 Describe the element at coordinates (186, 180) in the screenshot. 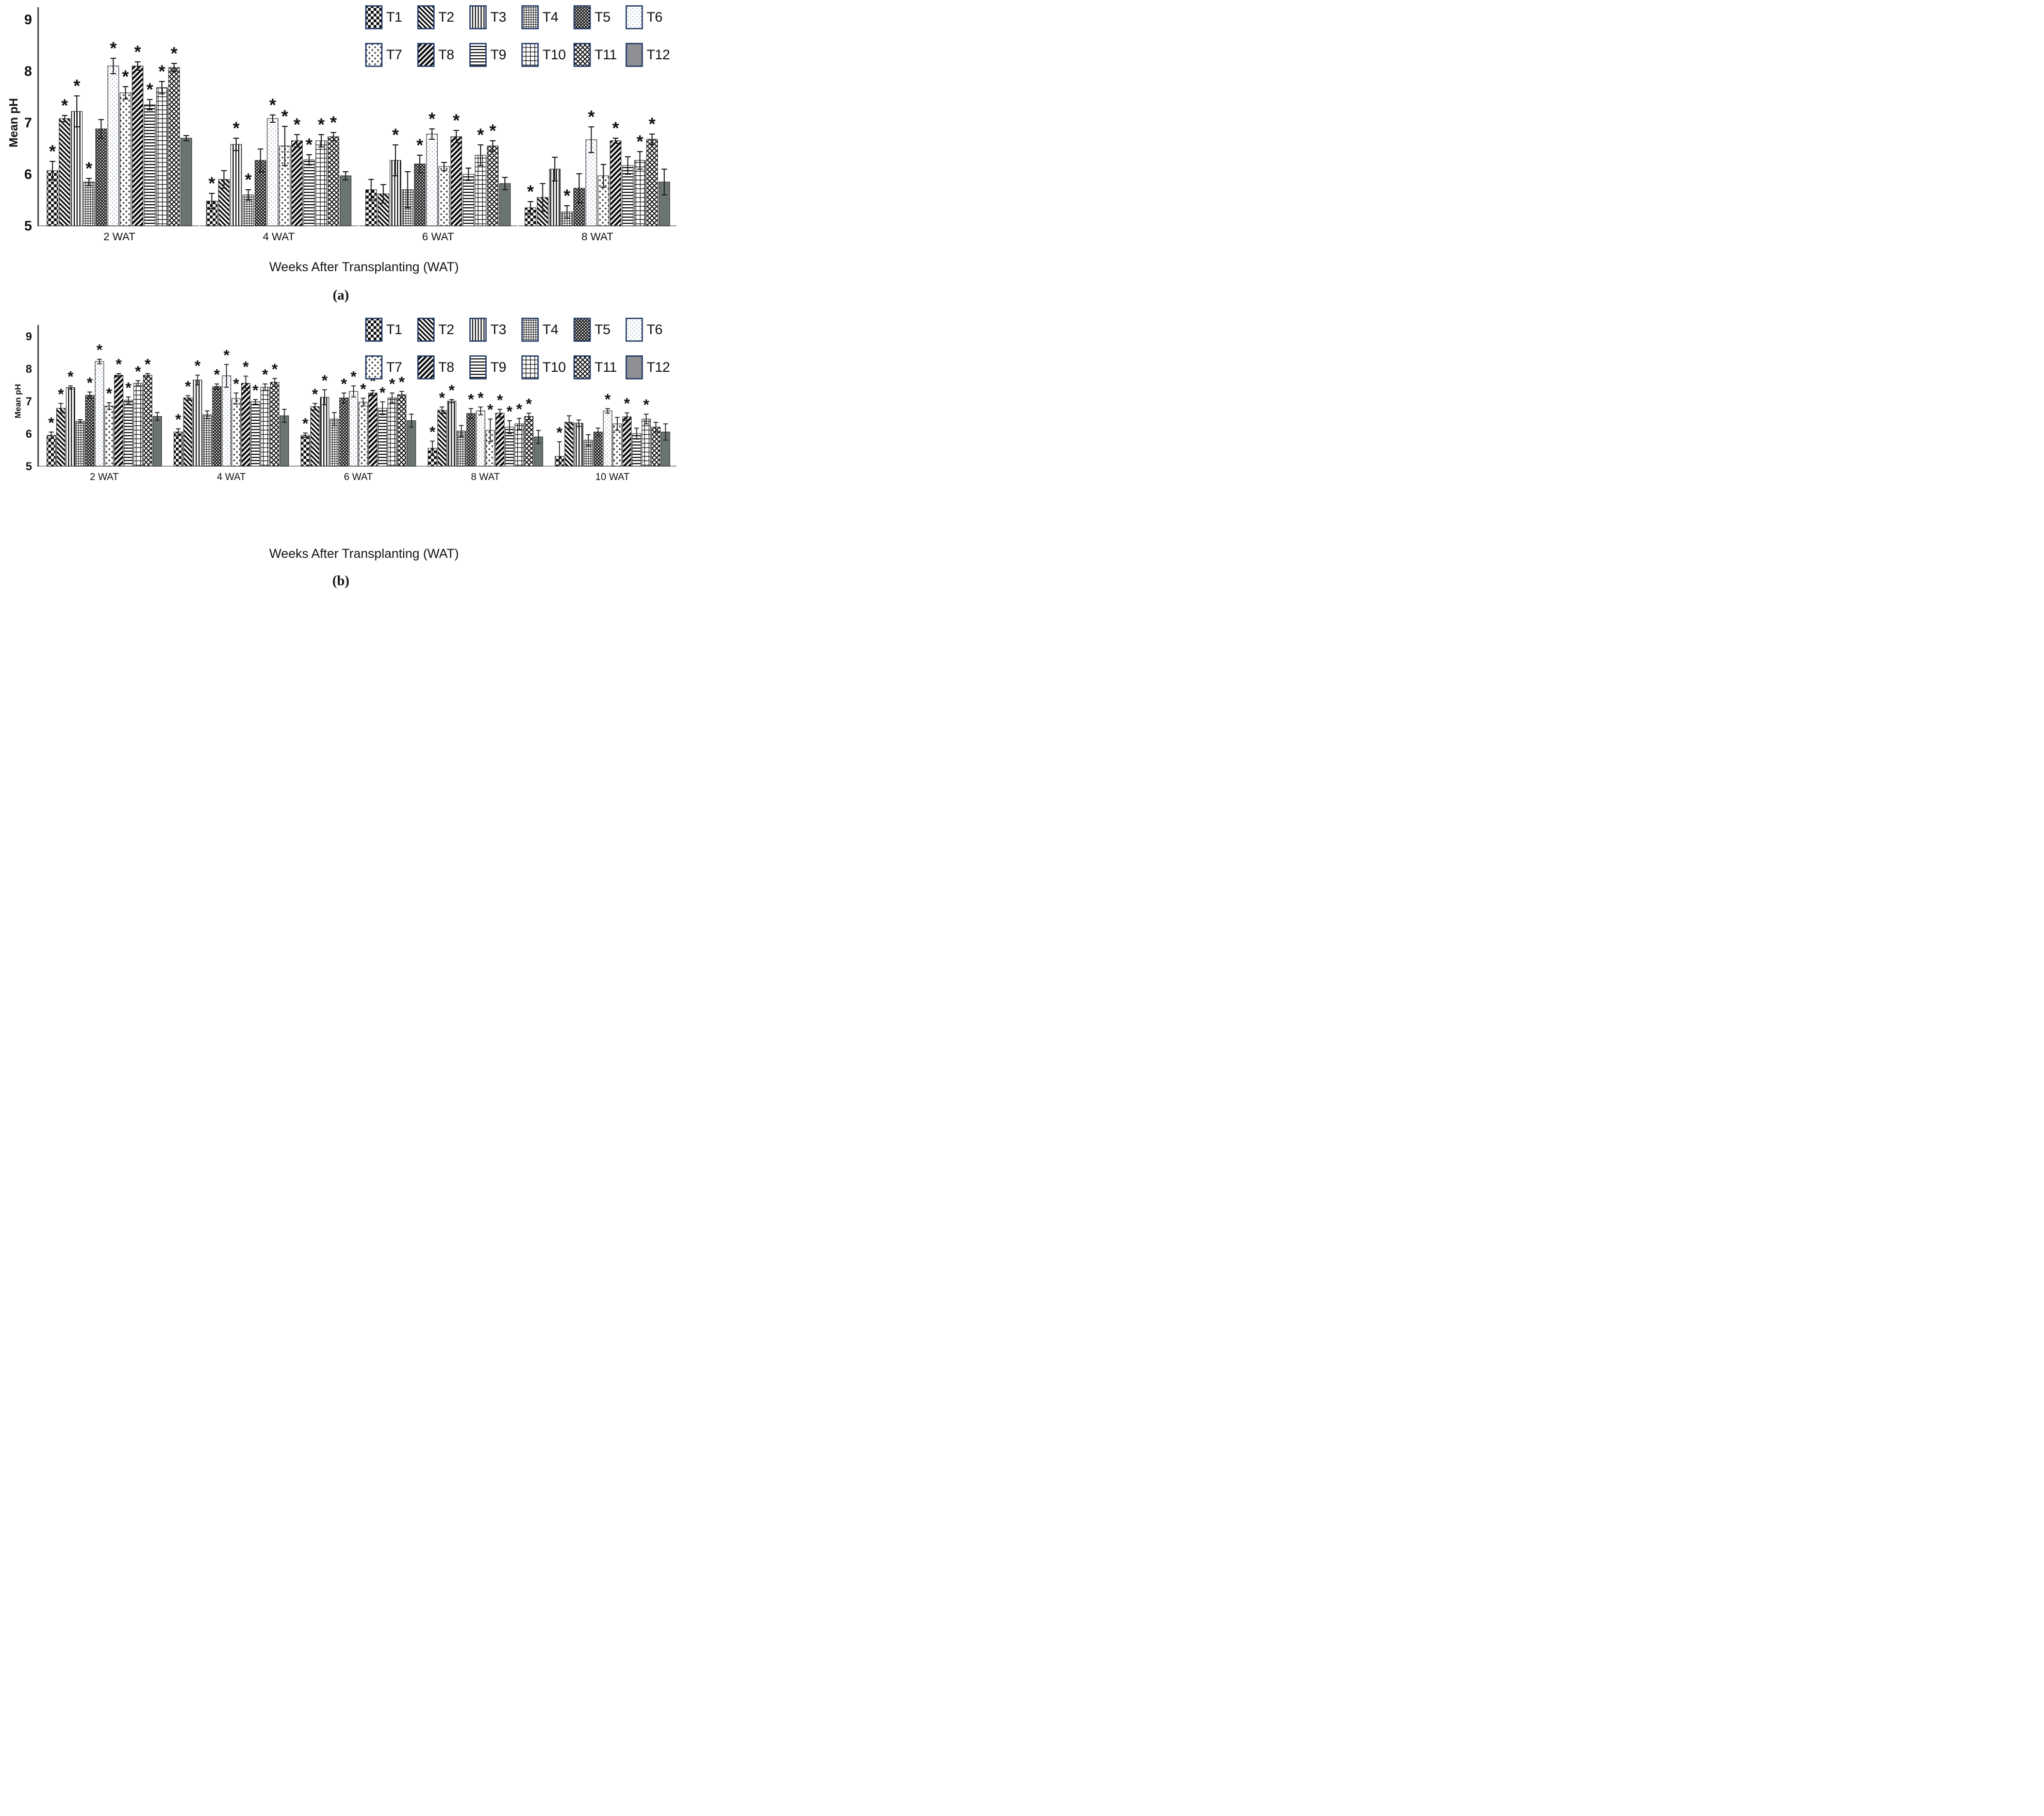

I see `bar-group-T12-2WAT` at that location.